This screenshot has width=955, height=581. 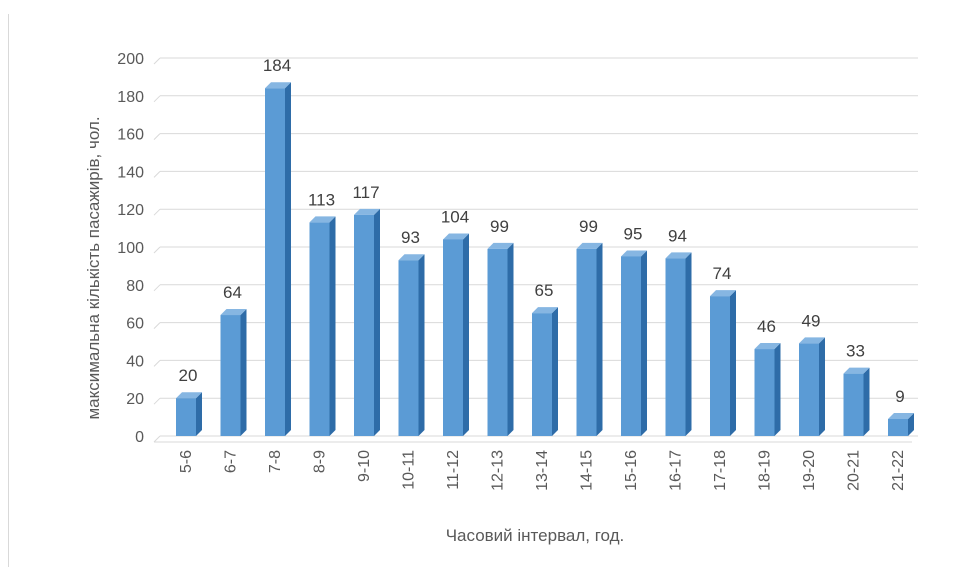 What do you see at coordinates (135, 324) in the screenshot?
I see `y-tick-label: 60` at bounding box center [135, 324].